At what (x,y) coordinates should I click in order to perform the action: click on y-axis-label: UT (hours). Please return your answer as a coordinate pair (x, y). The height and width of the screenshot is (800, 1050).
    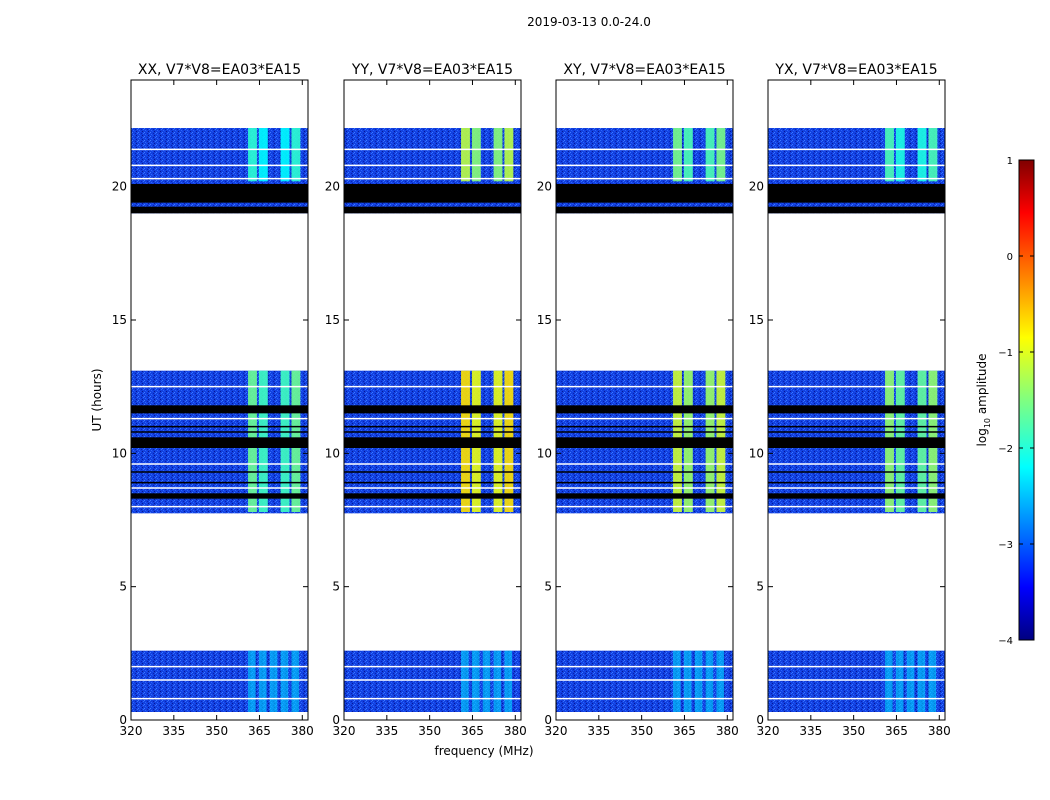
    Looking at the image, I should click on (97, 399).